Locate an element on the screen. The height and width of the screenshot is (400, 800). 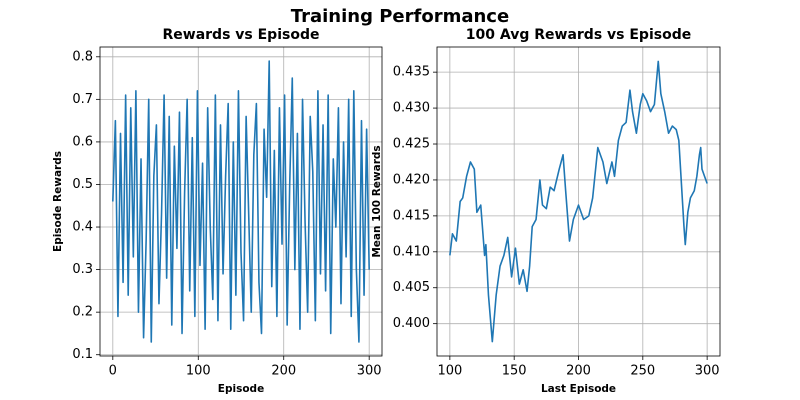
y-tick-label: 0.420 is located at coordinates (411, 179).